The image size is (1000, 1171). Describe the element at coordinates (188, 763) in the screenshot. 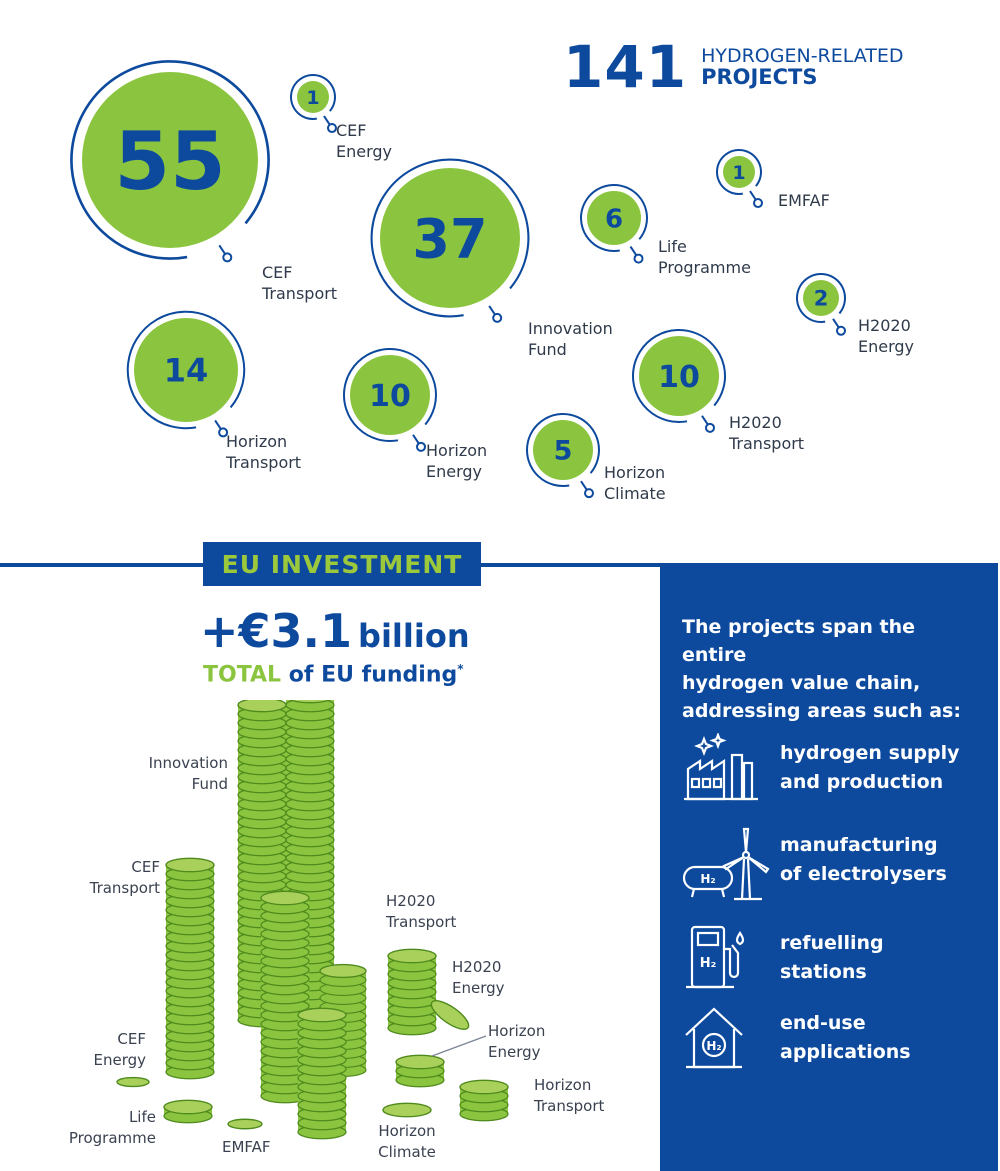

I see `coin-label-line1: Innovation` at that location.